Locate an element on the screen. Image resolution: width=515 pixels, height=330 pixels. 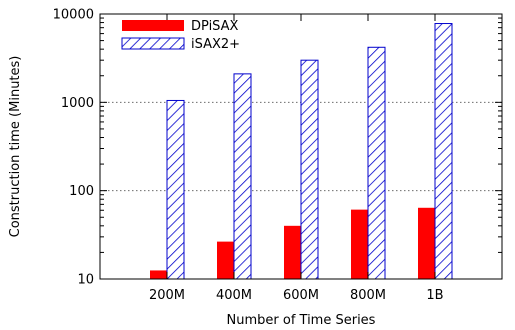
y-tick-label: 1000 is located at coordinates (77, 103).